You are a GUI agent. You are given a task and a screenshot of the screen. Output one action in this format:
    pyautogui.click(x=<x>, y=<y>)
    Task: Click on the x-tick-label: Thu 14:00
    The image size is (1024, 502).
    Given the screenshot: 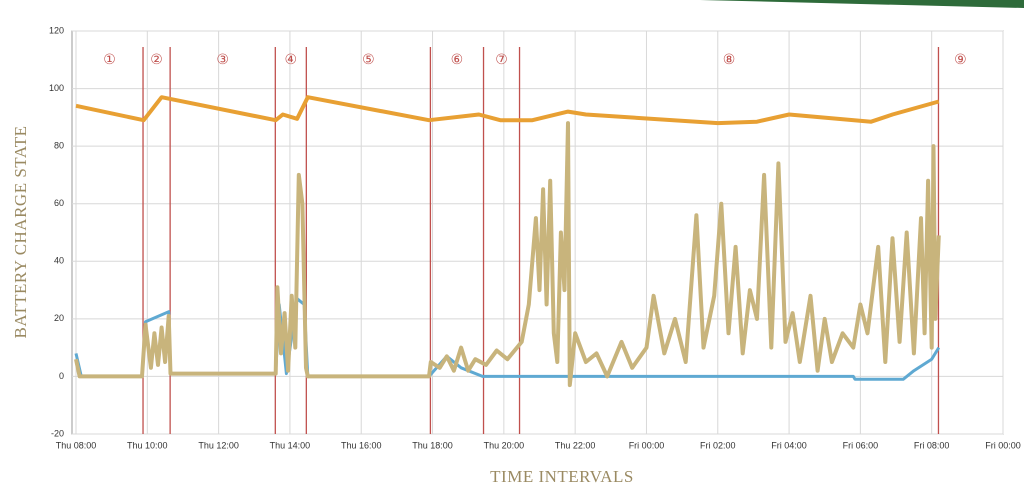 What is the action you would take?
    pyautogui.click(x=290, y=445)
    